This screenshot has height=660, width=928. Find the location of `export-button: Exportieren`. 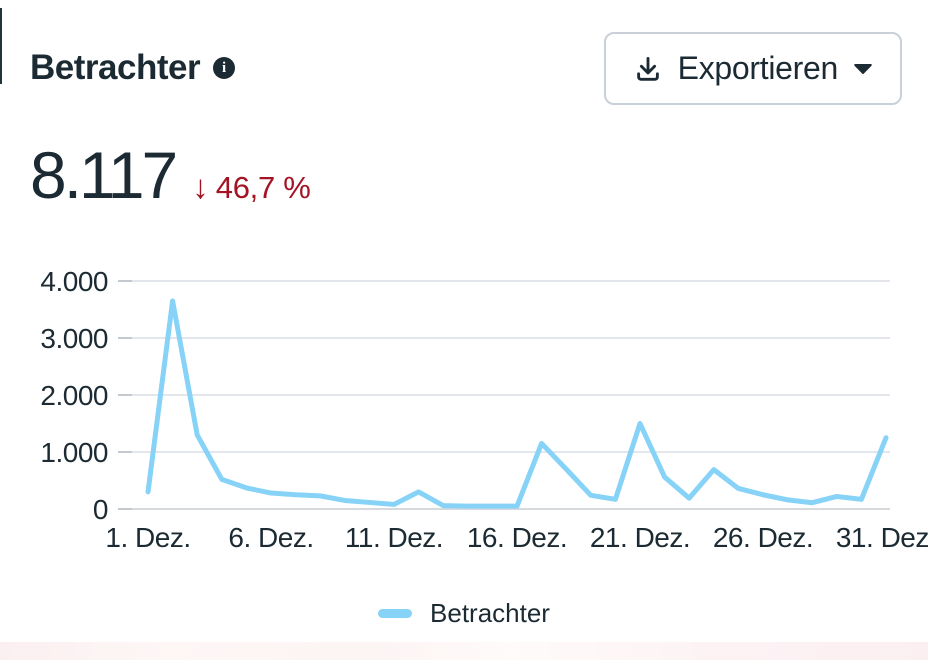

export-button: Exportieren is located at coordinates (752, 68).